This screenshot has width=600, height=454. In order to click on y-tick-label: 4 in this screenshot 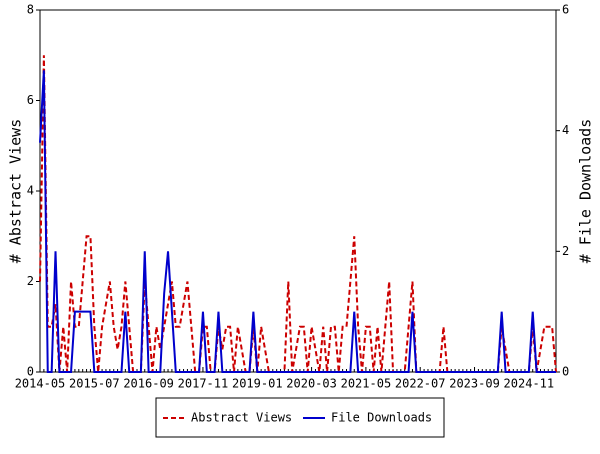, I will do `click(30, 191)`.